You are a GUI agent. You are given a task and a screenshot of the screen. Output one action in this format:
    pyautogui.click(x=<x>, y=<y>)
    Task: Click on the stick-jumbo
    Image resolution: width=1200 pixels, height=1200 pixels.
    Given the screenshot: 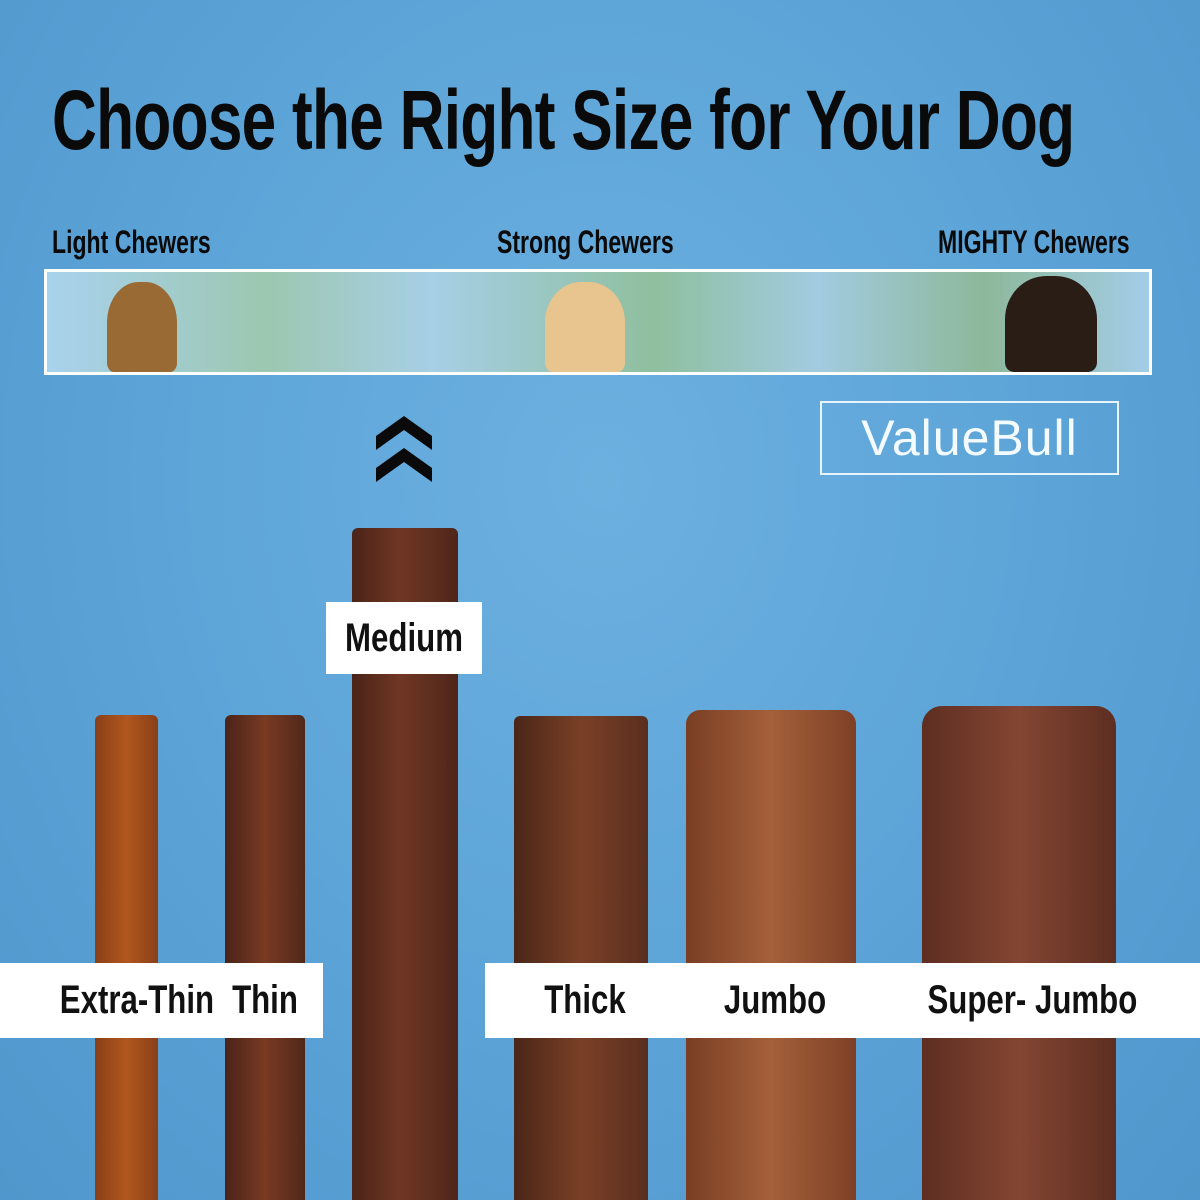 What is the action you would take?
    pyautogui.click(x=771, y=955)
    